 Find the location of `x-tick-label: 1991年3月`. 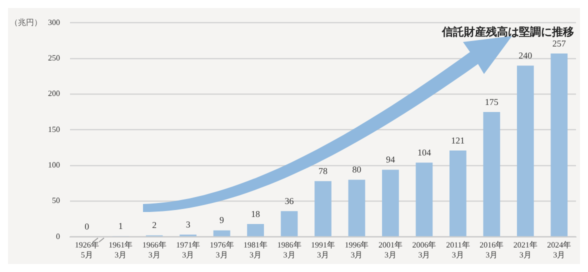

x-tick-label: 1991年3月 is located at coordinates (323, 250).